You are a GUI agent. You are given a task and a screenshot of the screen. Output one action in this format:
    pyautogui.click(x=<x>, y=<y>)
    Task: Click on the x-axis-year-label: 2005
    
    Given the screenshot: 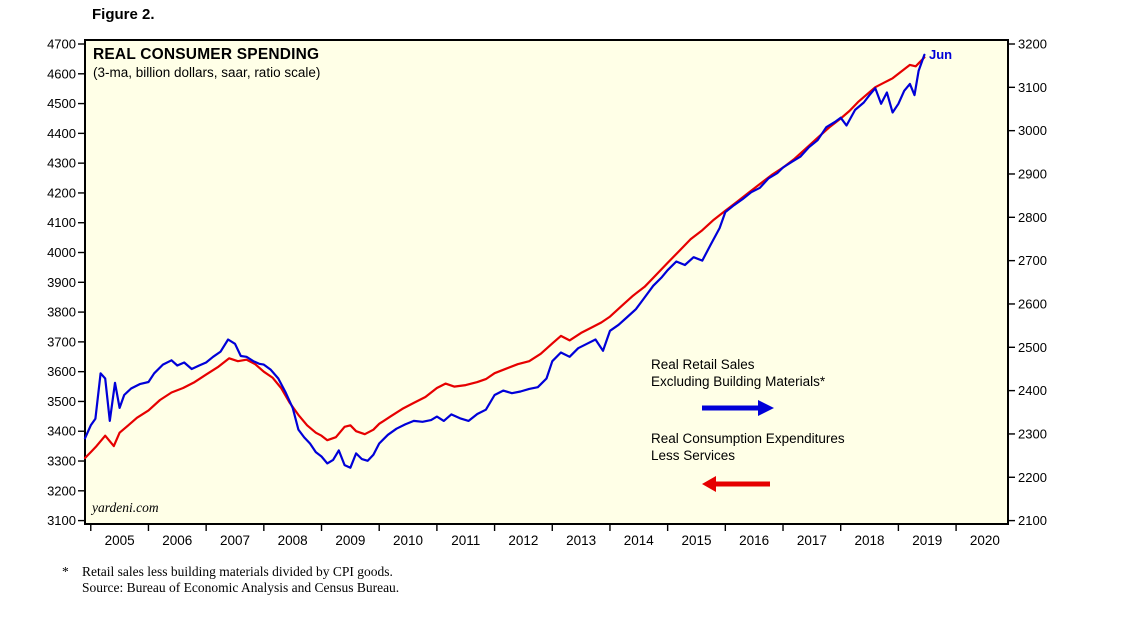 What is the action you would take?
    pyautogui.click(x=120, y=540)
    